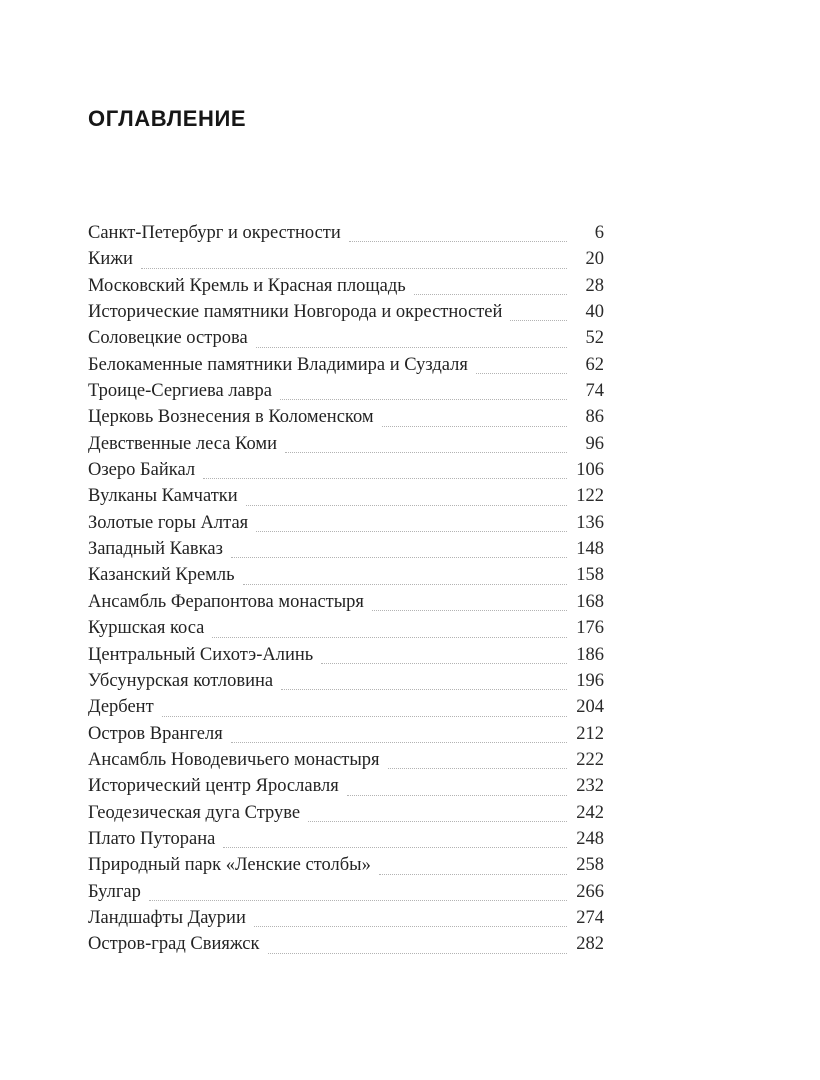 The width and height of the screenshot is (820, 1080). What do you see at coordinates (146, 628) in the screenshot?
I see `toc-entry-title: Куршская коса` at bounding box center [146, 628].